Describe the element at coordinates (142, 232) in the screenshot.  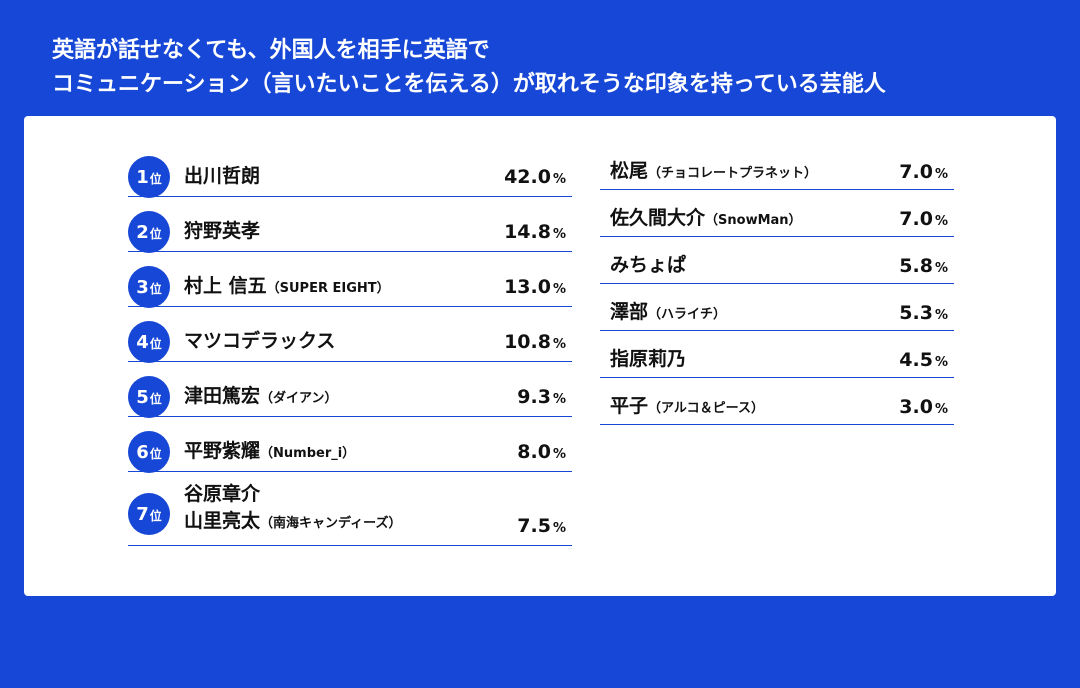
I see `rank-number: 2` at that location.